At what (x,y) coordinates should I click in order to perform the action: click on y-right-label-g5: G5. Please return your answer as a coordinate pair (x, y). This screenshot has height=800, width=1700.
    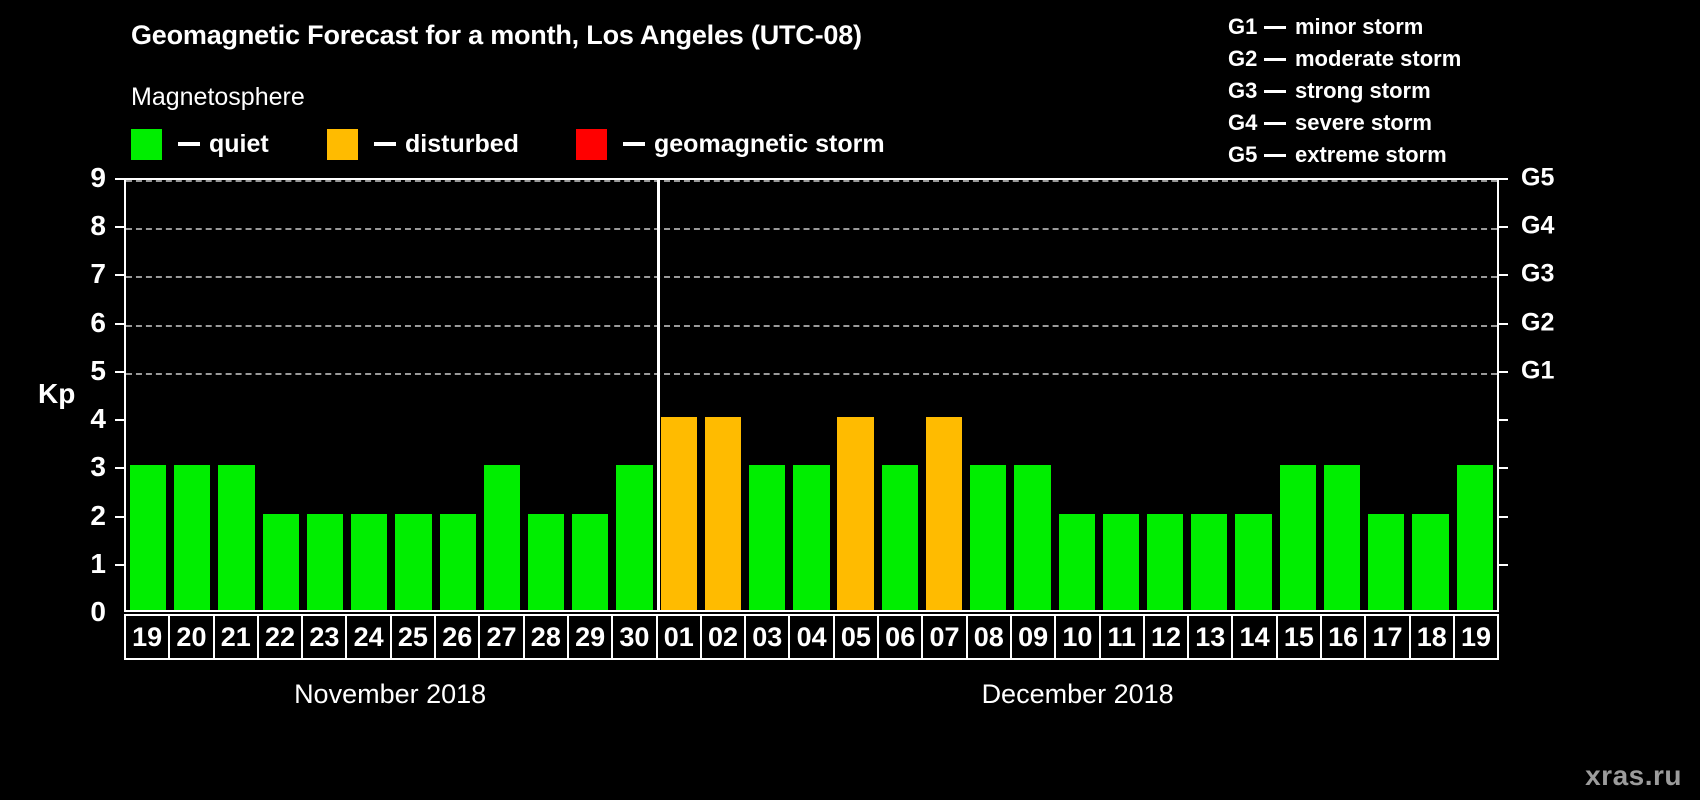
    Looking at the image, I should click on (1538, 177).